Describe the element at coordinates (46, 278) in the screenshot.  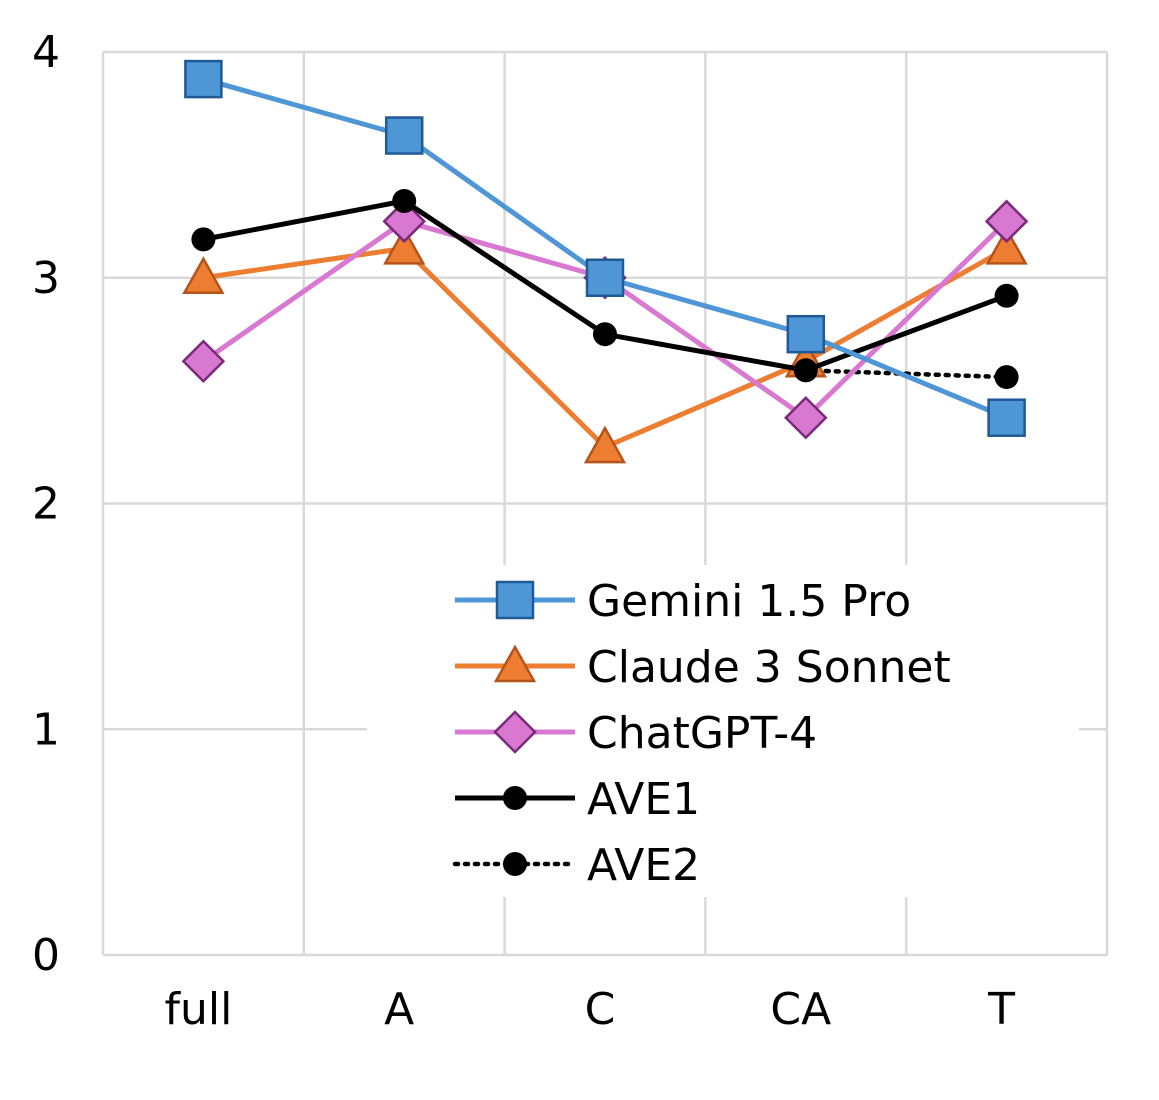
I see `y-tick-label: 3` at that location.